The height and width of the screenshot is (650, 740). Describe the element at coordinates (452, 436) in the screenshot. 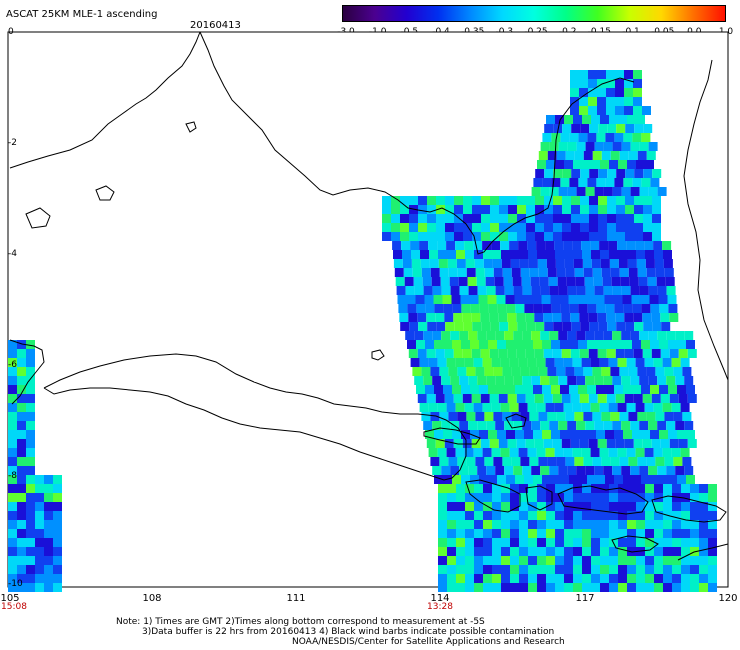

I see `coastline-madura` at that location.